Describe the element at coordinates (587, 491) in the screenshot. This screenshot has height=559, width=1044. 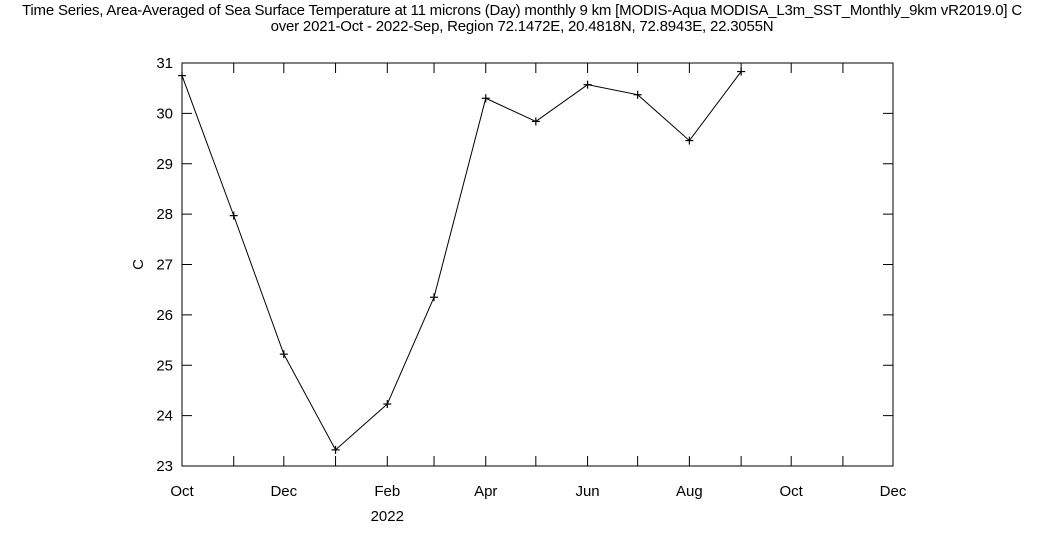
I see `x-tick-label: Jun` at that location.